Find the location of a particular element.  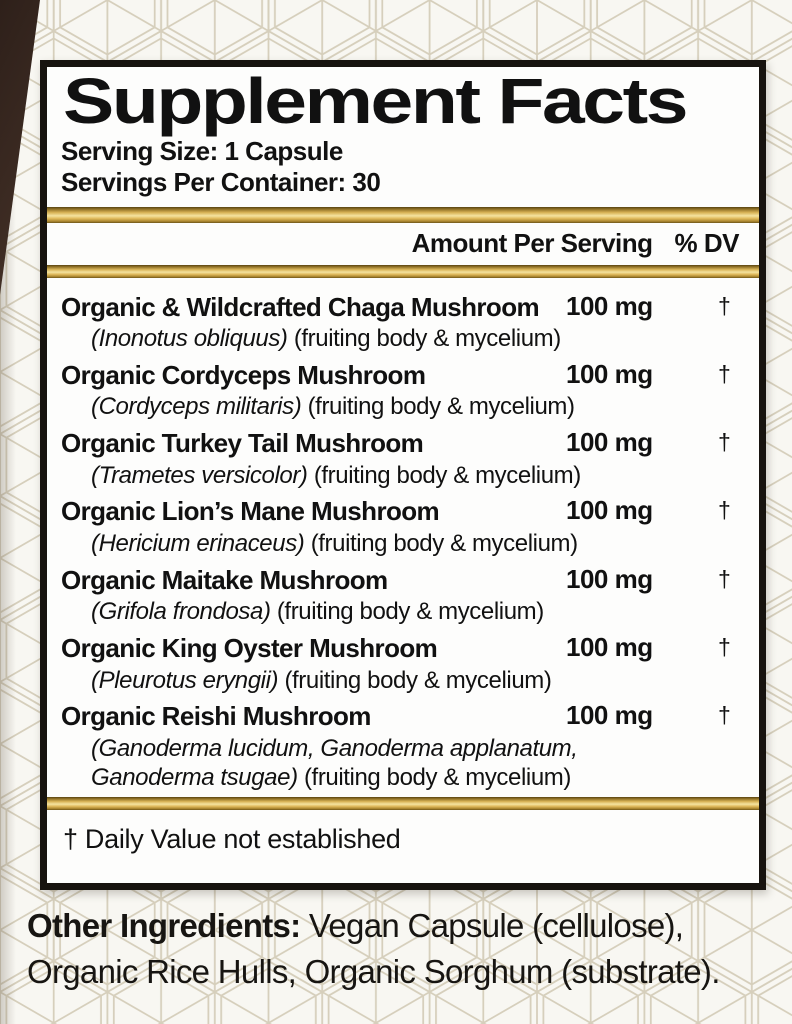

ingredient-name: Organic Reishi Mushroom is located at coordinates (216, 716).